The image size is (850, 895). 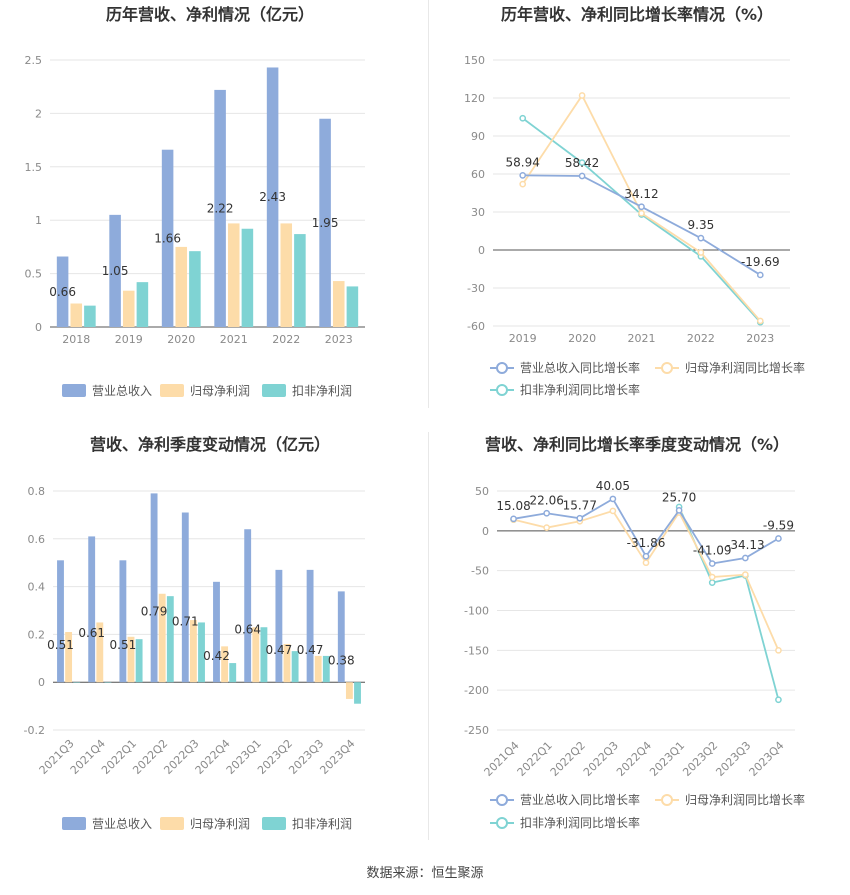 I want to click on y-tick-label: 2, so click(x=38, y=113).